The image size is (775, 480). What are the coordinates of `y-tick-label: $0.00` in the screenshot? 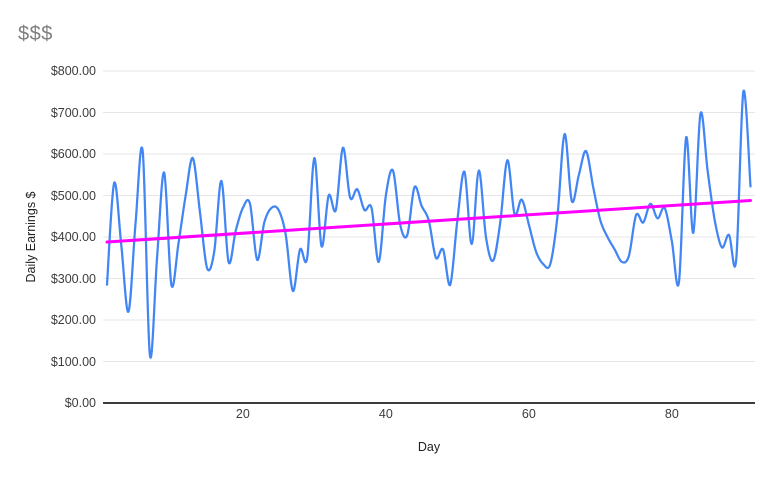 It's located at (80, 403).